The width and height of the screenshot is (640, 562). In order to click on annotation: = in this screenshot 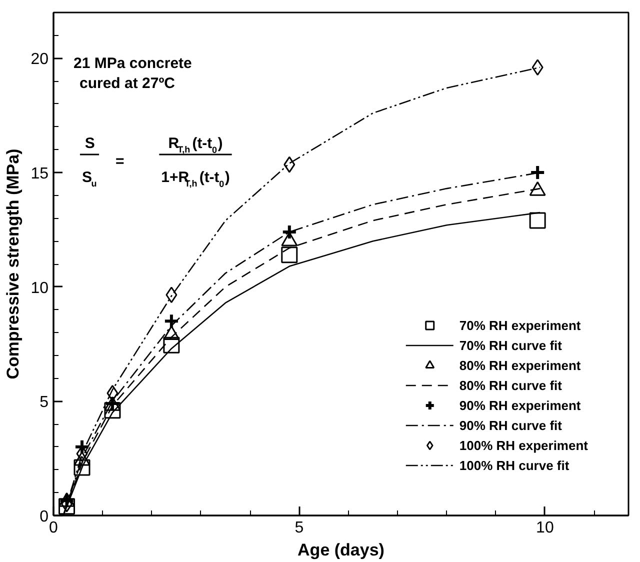, I will do `click(120, 161)`.